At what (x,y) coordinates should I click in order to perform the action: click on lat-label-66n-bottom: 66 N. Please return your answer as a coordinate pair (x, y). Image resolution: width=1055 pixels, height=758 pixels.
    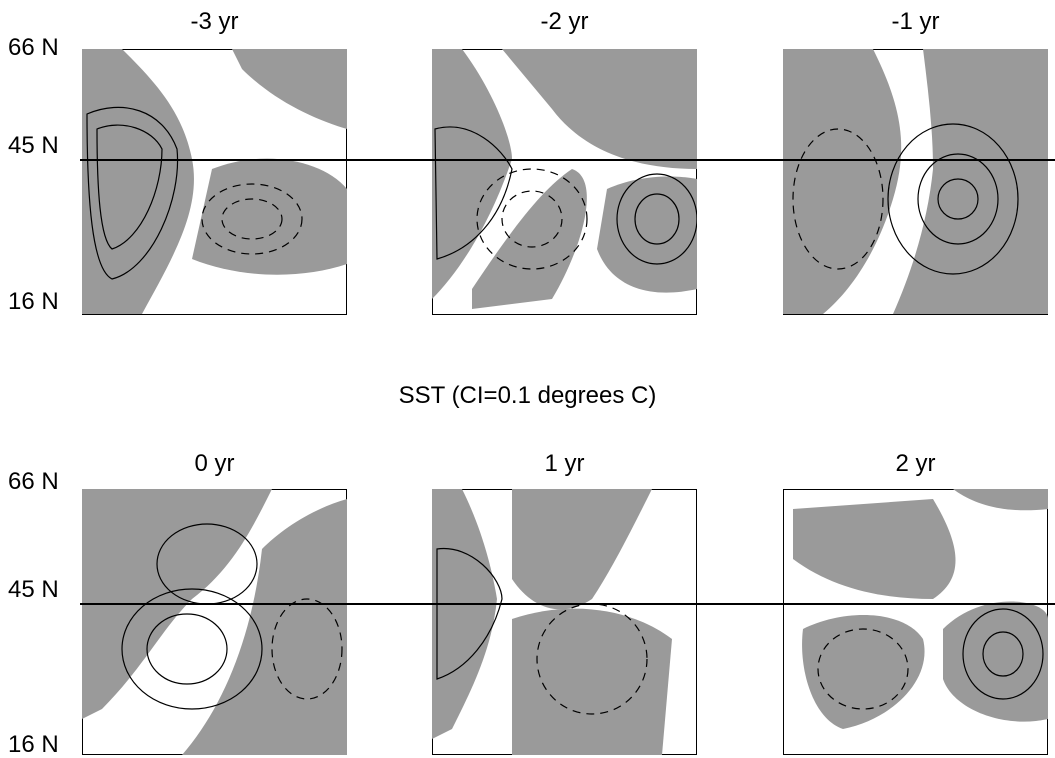
    Looking at the image, I should click on (33, 481).